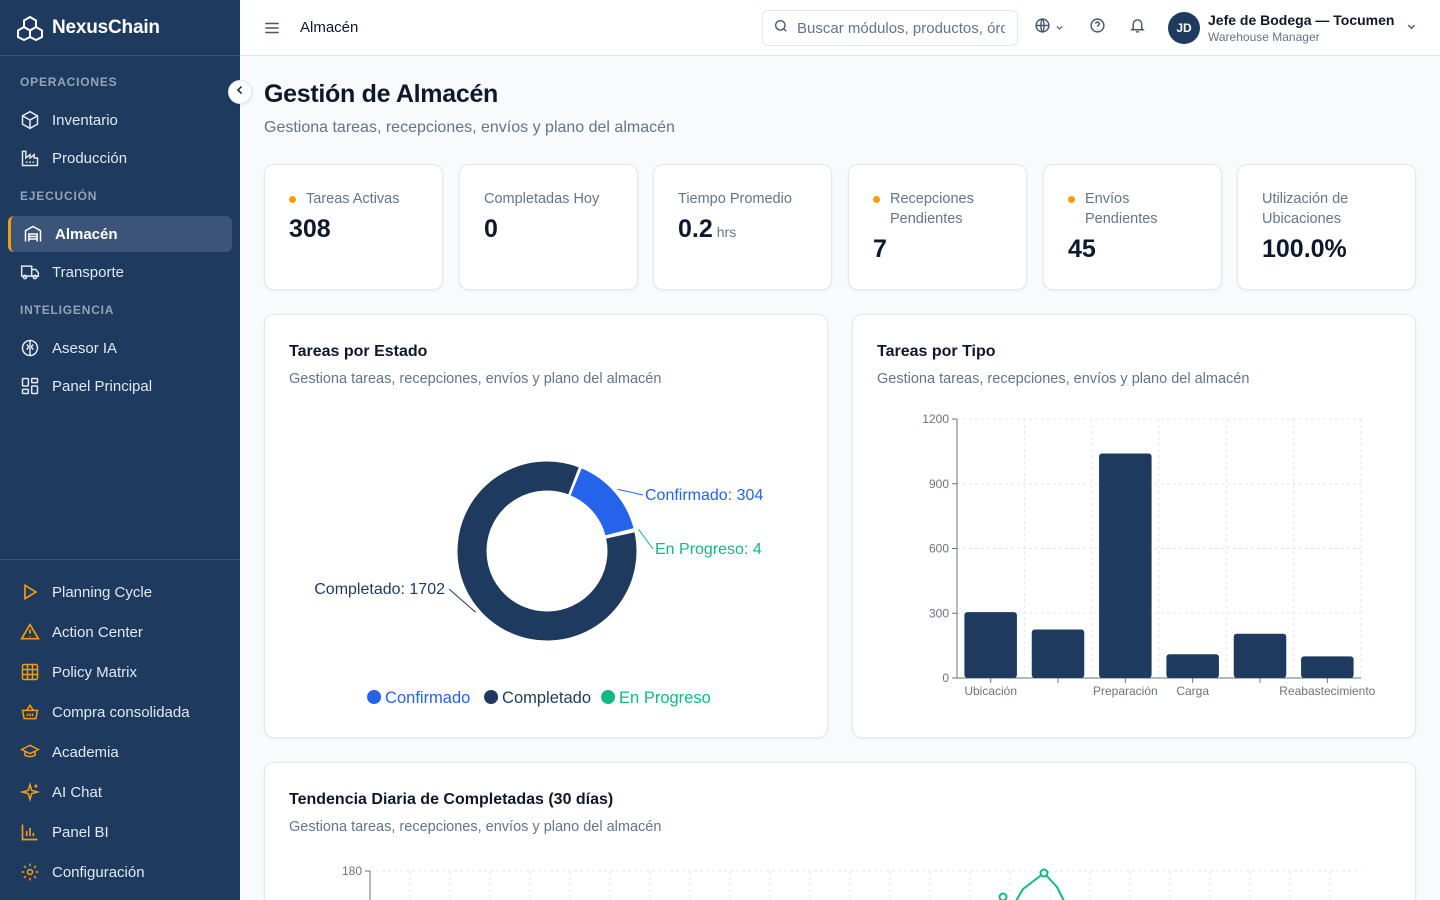 This screenshot has height=900, width=1440. What do you see at coordinates (937, 227) in the screenshot?
I see `kpi-card-recepciones-pendientes: Recepciones Pendientes 7` at bounding box center [937, 227].